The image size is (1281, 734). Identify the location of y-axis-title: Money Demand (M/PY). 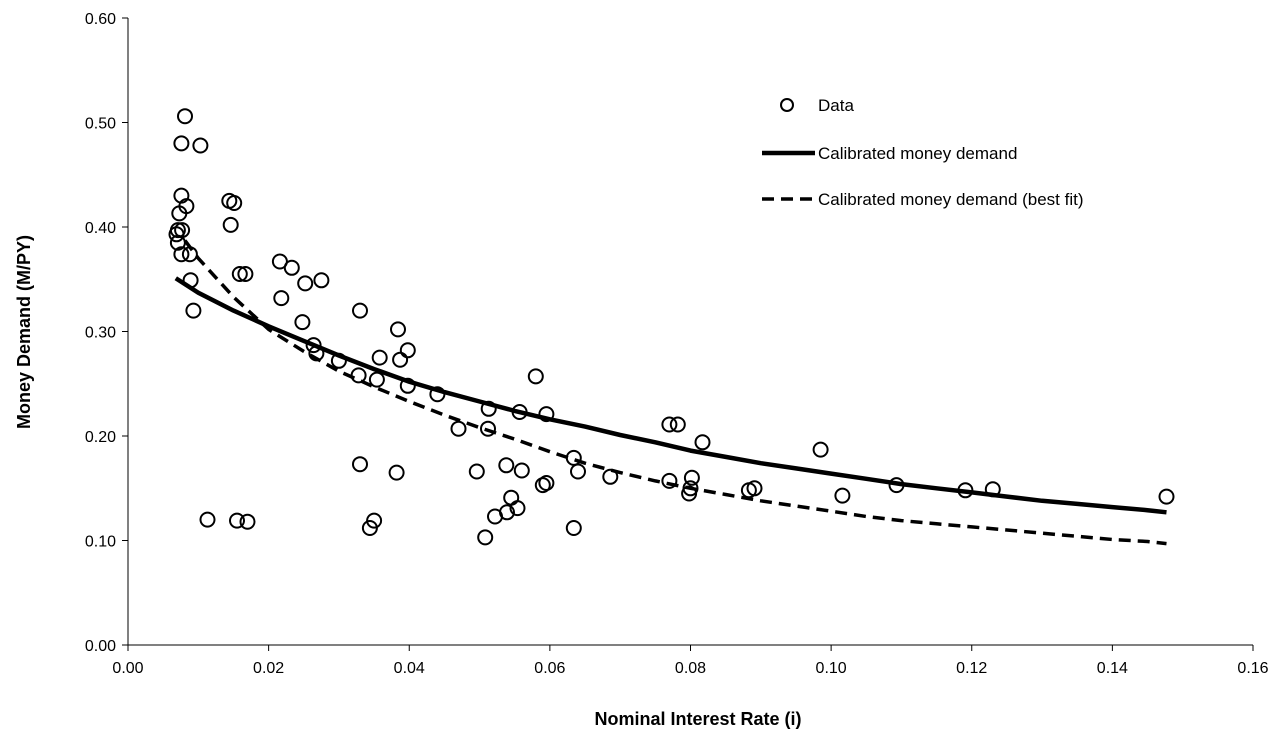
(24, 332).